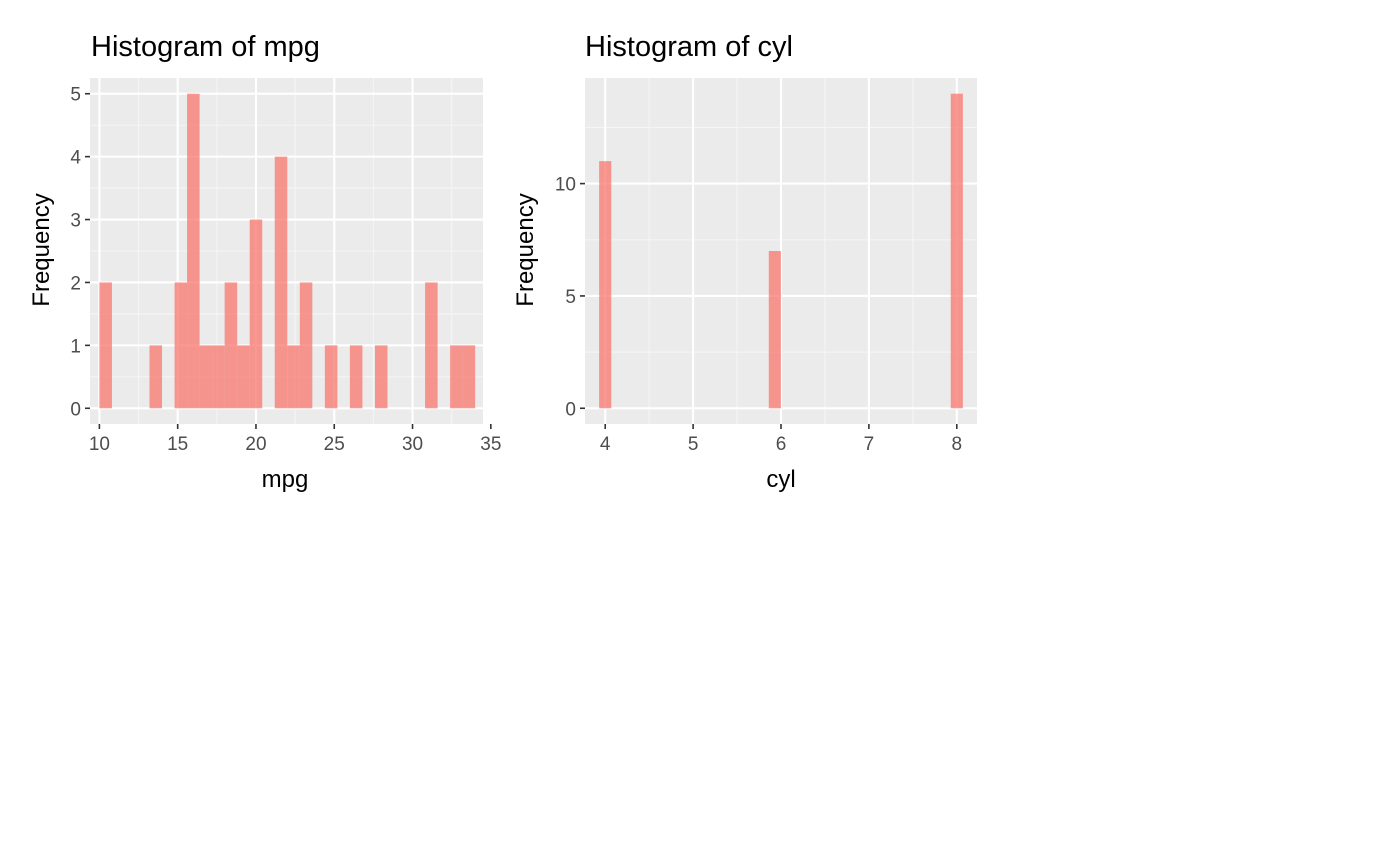 The height and width of the screenshot is (866, 1400). Describe the element at coordinates (255, 444) in the screenshot. I see `x-tick-label: 20` at that location.